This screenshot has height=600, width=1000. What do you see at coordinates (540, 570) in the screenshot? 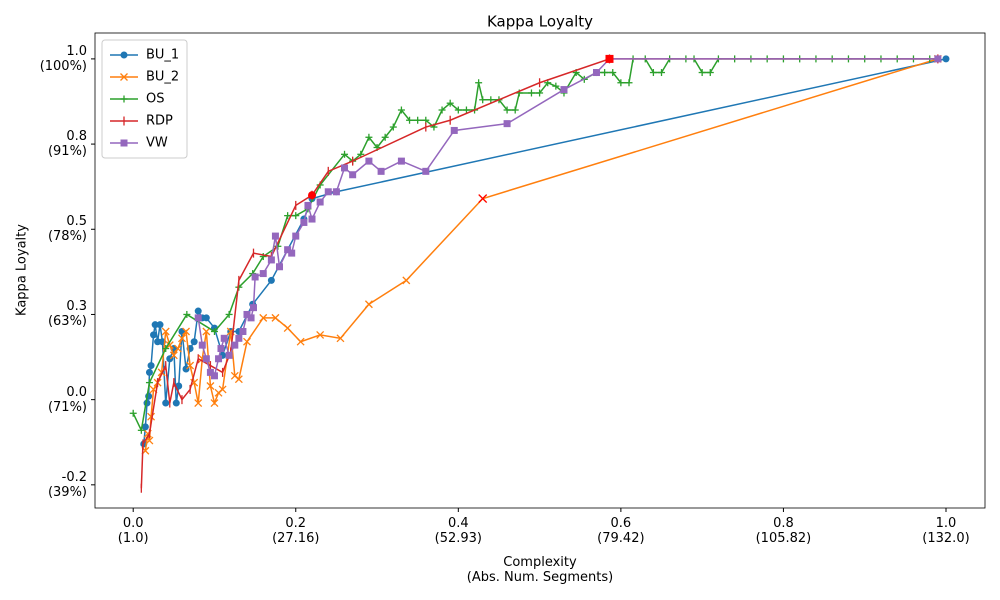
I see `x-axis-label: Complexity (Abs. Num. Segments)` at bounding box center [540, 570].